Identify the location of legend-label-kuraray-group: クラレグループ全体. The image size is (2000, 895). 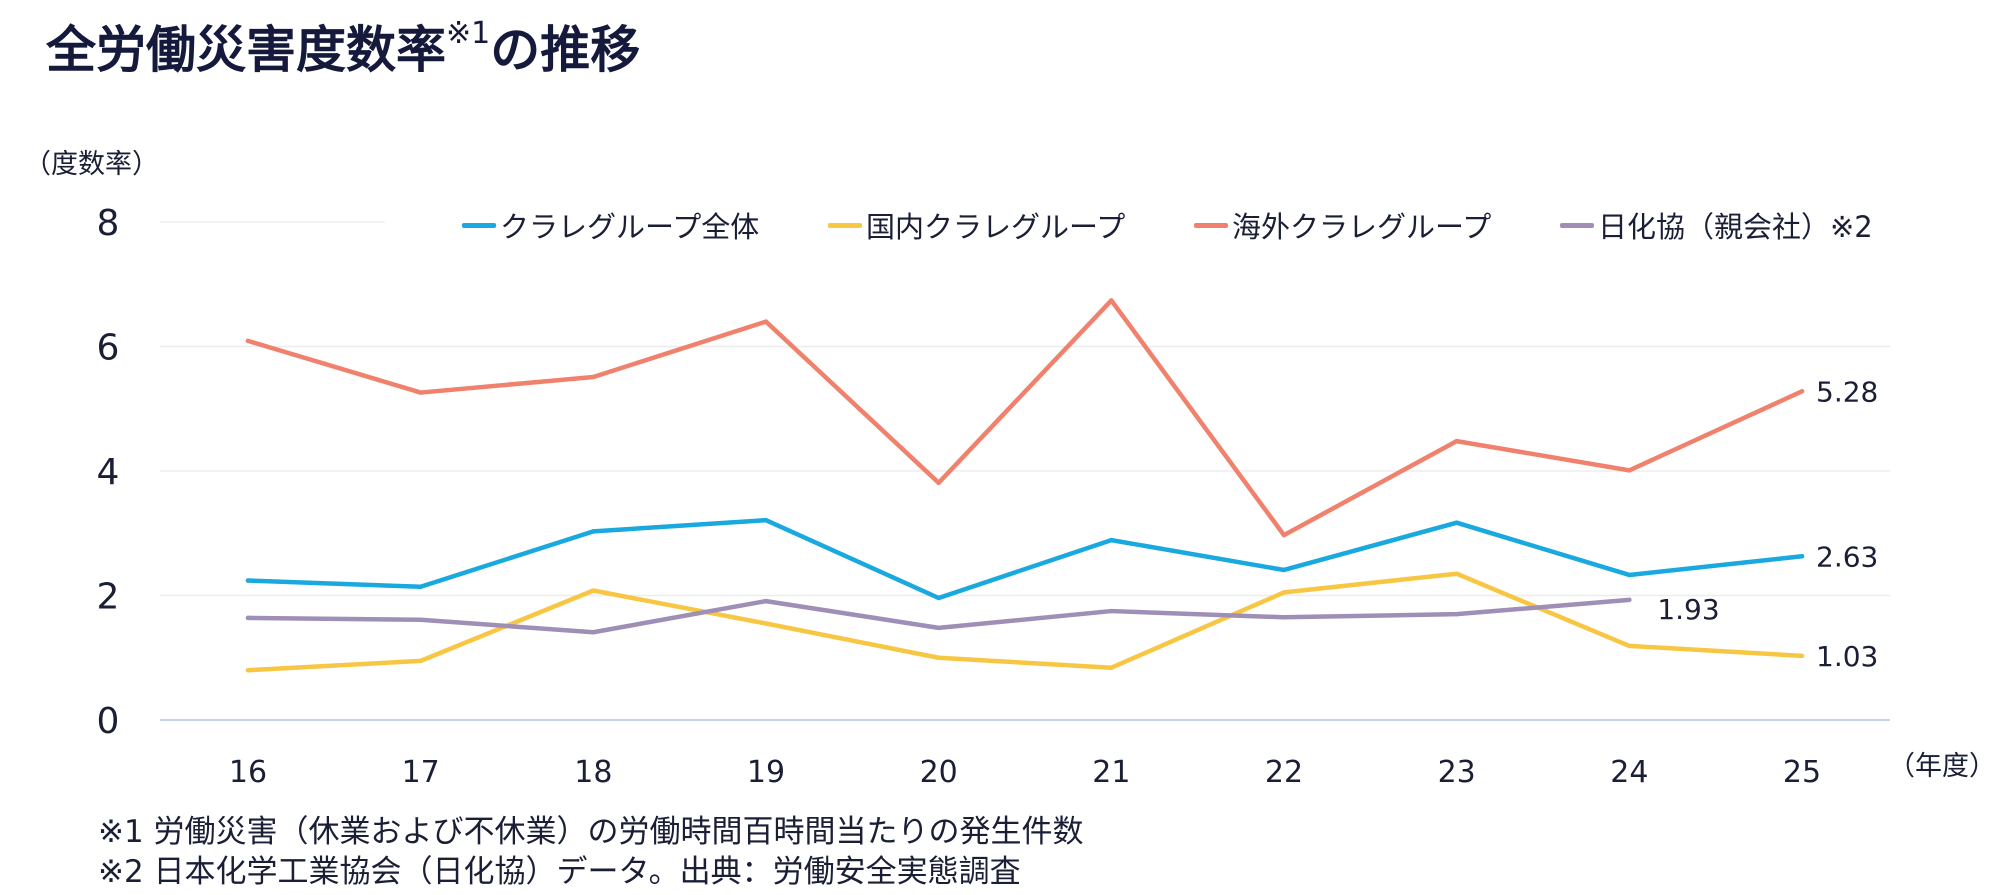
(630, 227).